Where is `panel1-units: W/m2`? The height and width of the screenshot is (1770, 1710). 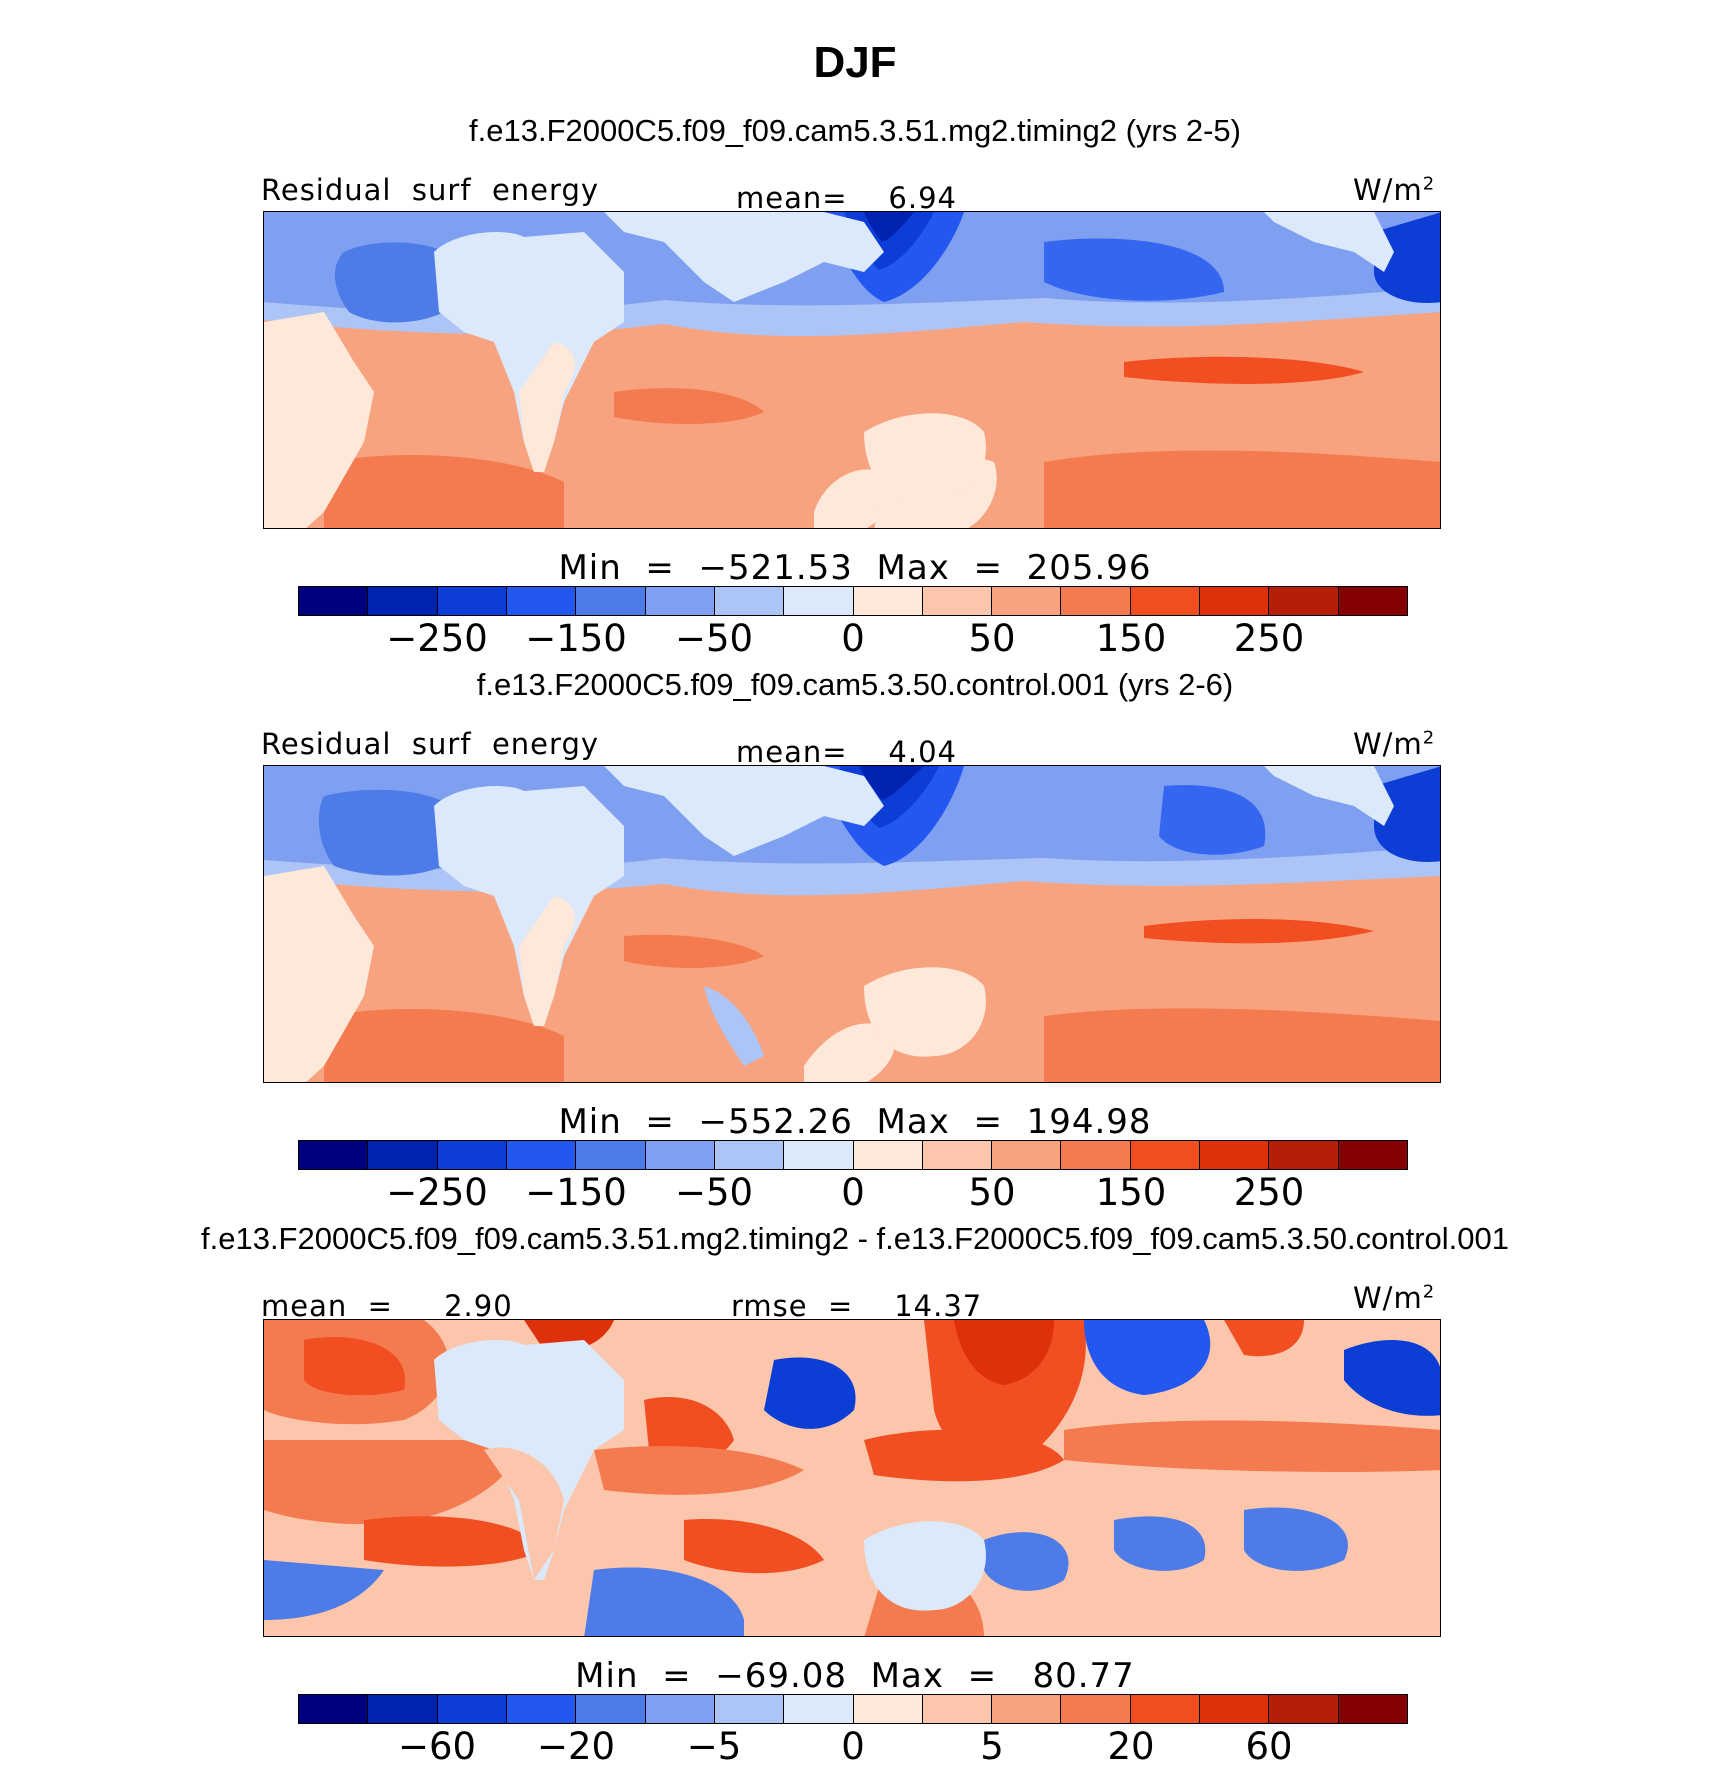 panel1-units: W/m2 is located at coordinates (1394, 190).